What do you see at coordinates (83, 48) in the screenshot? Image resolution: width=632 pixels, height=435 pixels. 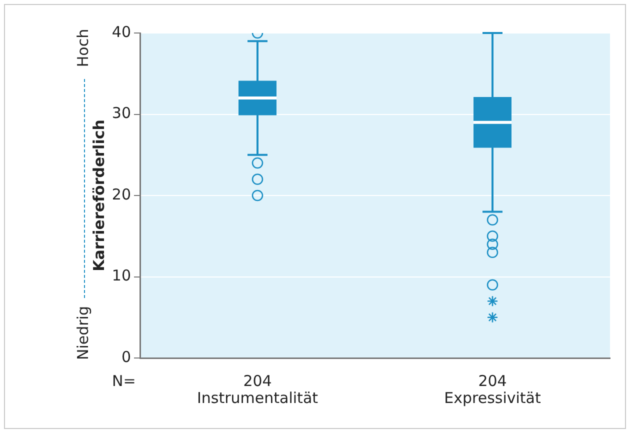 I see `text: Hoch` at bounding box center [83, 48].